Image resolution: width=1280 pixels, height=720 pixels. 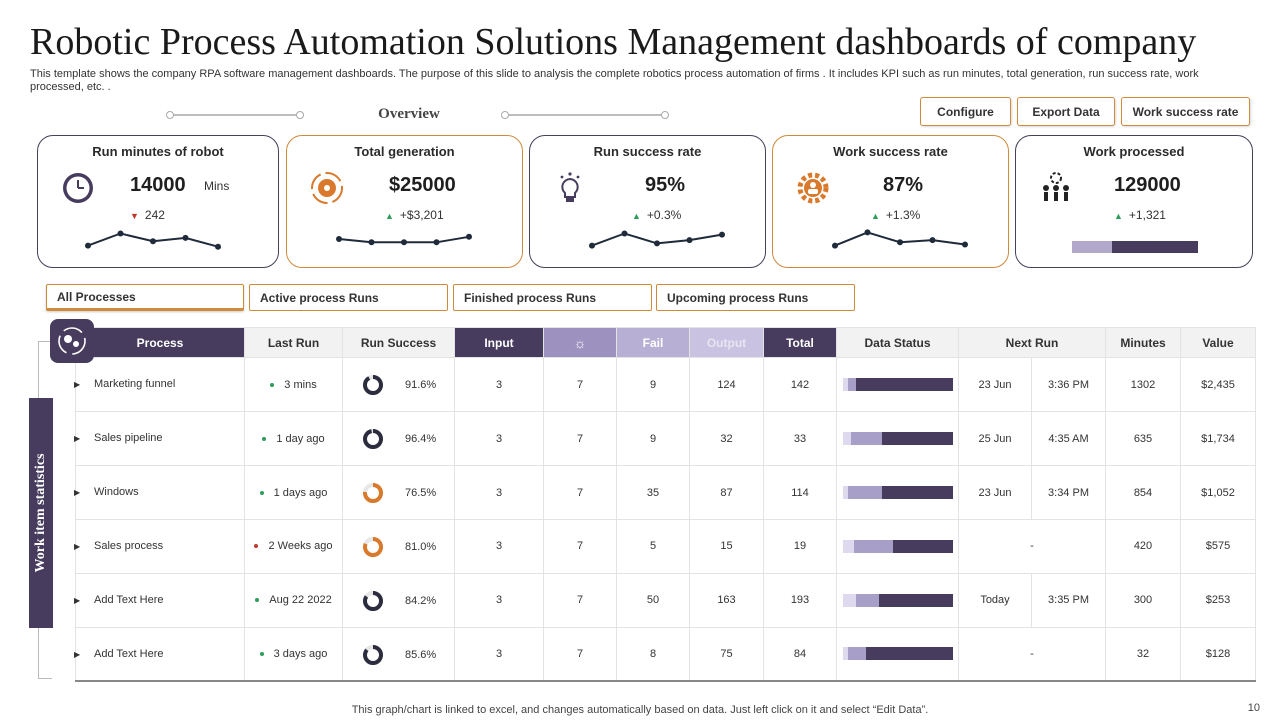 I want to click on process-name-cell: ▶ Sales pipeline, so click(x=159, y=438).